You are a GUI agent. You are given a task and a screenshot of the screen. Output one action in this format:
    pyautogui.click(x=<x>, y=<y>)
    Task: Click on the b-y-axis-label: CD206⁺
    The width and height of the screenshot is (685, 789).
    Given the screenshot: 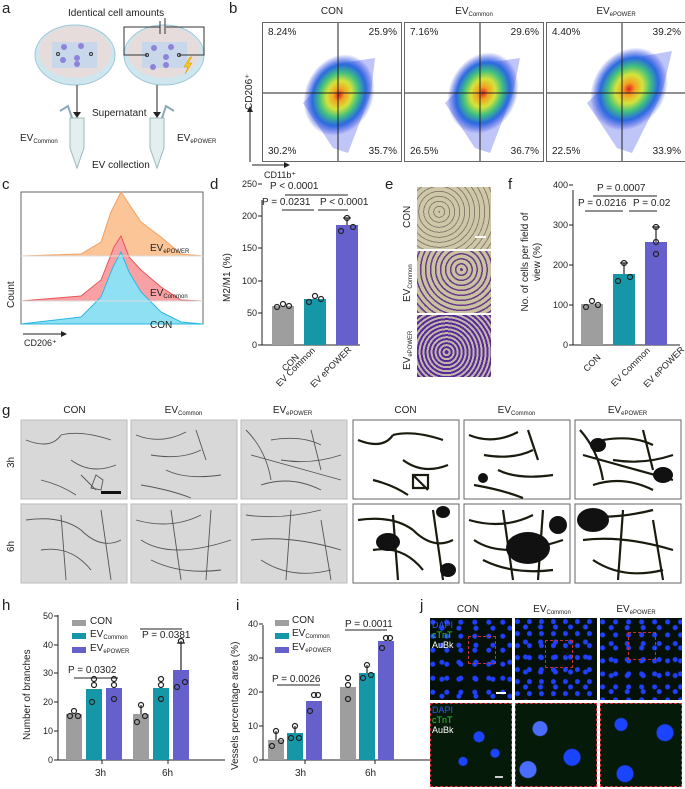 What is the action you would take?
    pyautogui.click(x=249, y=91)
    